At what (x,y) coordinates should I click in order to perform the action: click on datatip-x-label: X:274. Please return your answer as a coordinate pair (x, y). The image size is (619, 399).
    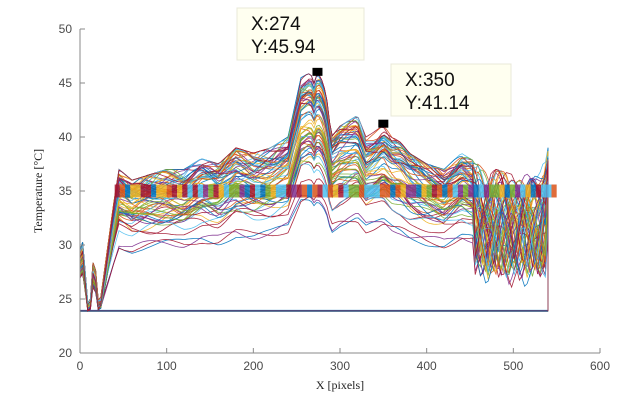
    Looking at the image, I should click on (276, 24).